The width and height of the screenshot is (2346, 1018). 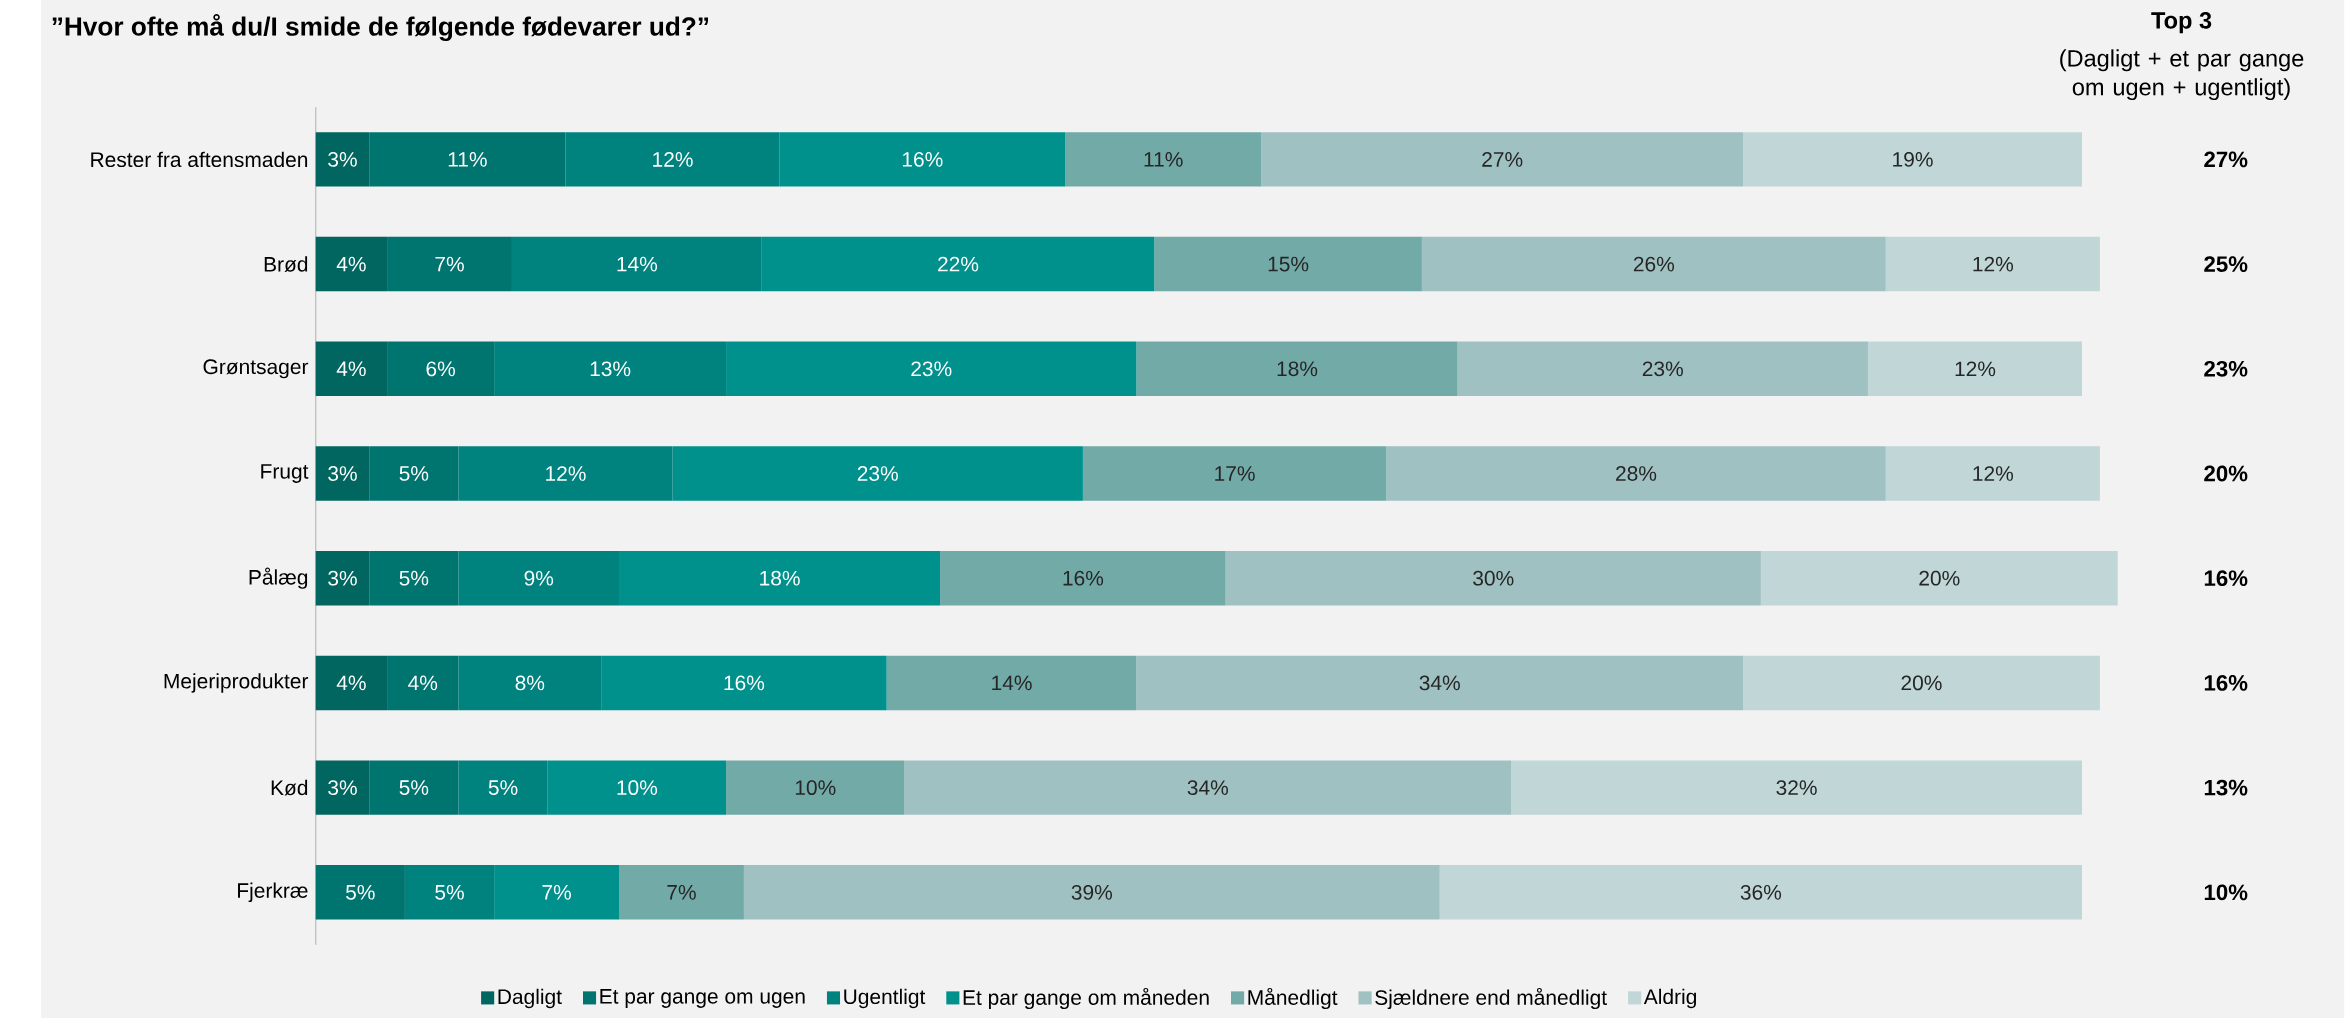 I want to click on data-label: 7%, so click(x=556, y=892).